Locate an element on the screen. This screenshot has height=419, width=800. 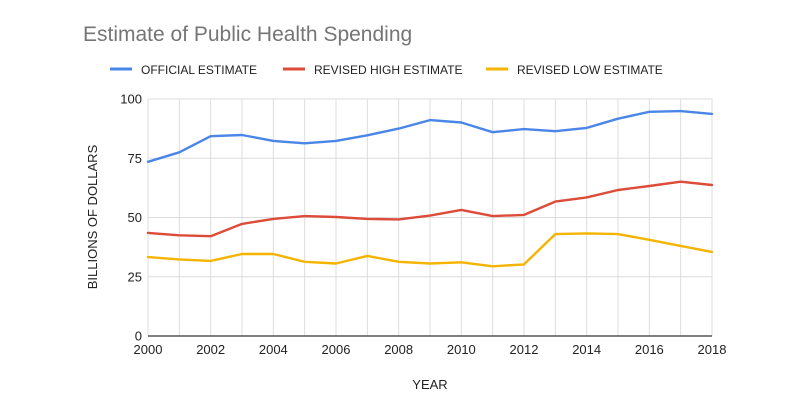
legend-label-official: OFFICIAL ESTIMATE is located at coordinates (199, 70).